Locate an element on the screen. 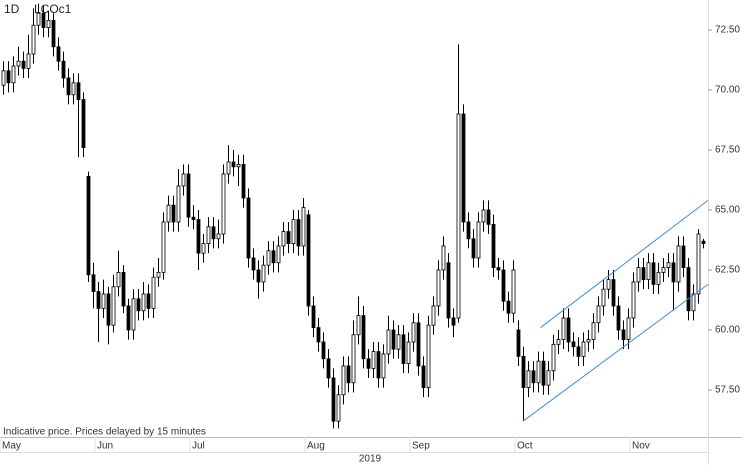 Image resolution: width=742 pixels, height=465 pixels. y-tick-label: 57.50 is located at coordinates (727, 390).